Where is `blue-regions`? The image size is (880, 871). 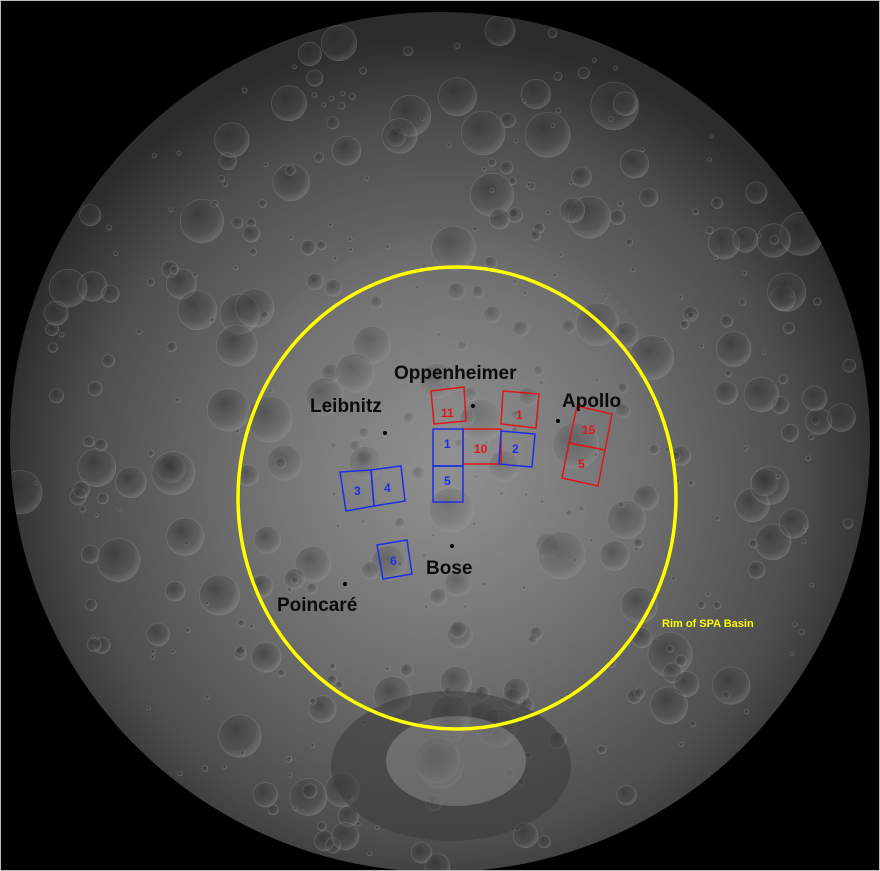 blue-regions is located at coordinates (437, 504).